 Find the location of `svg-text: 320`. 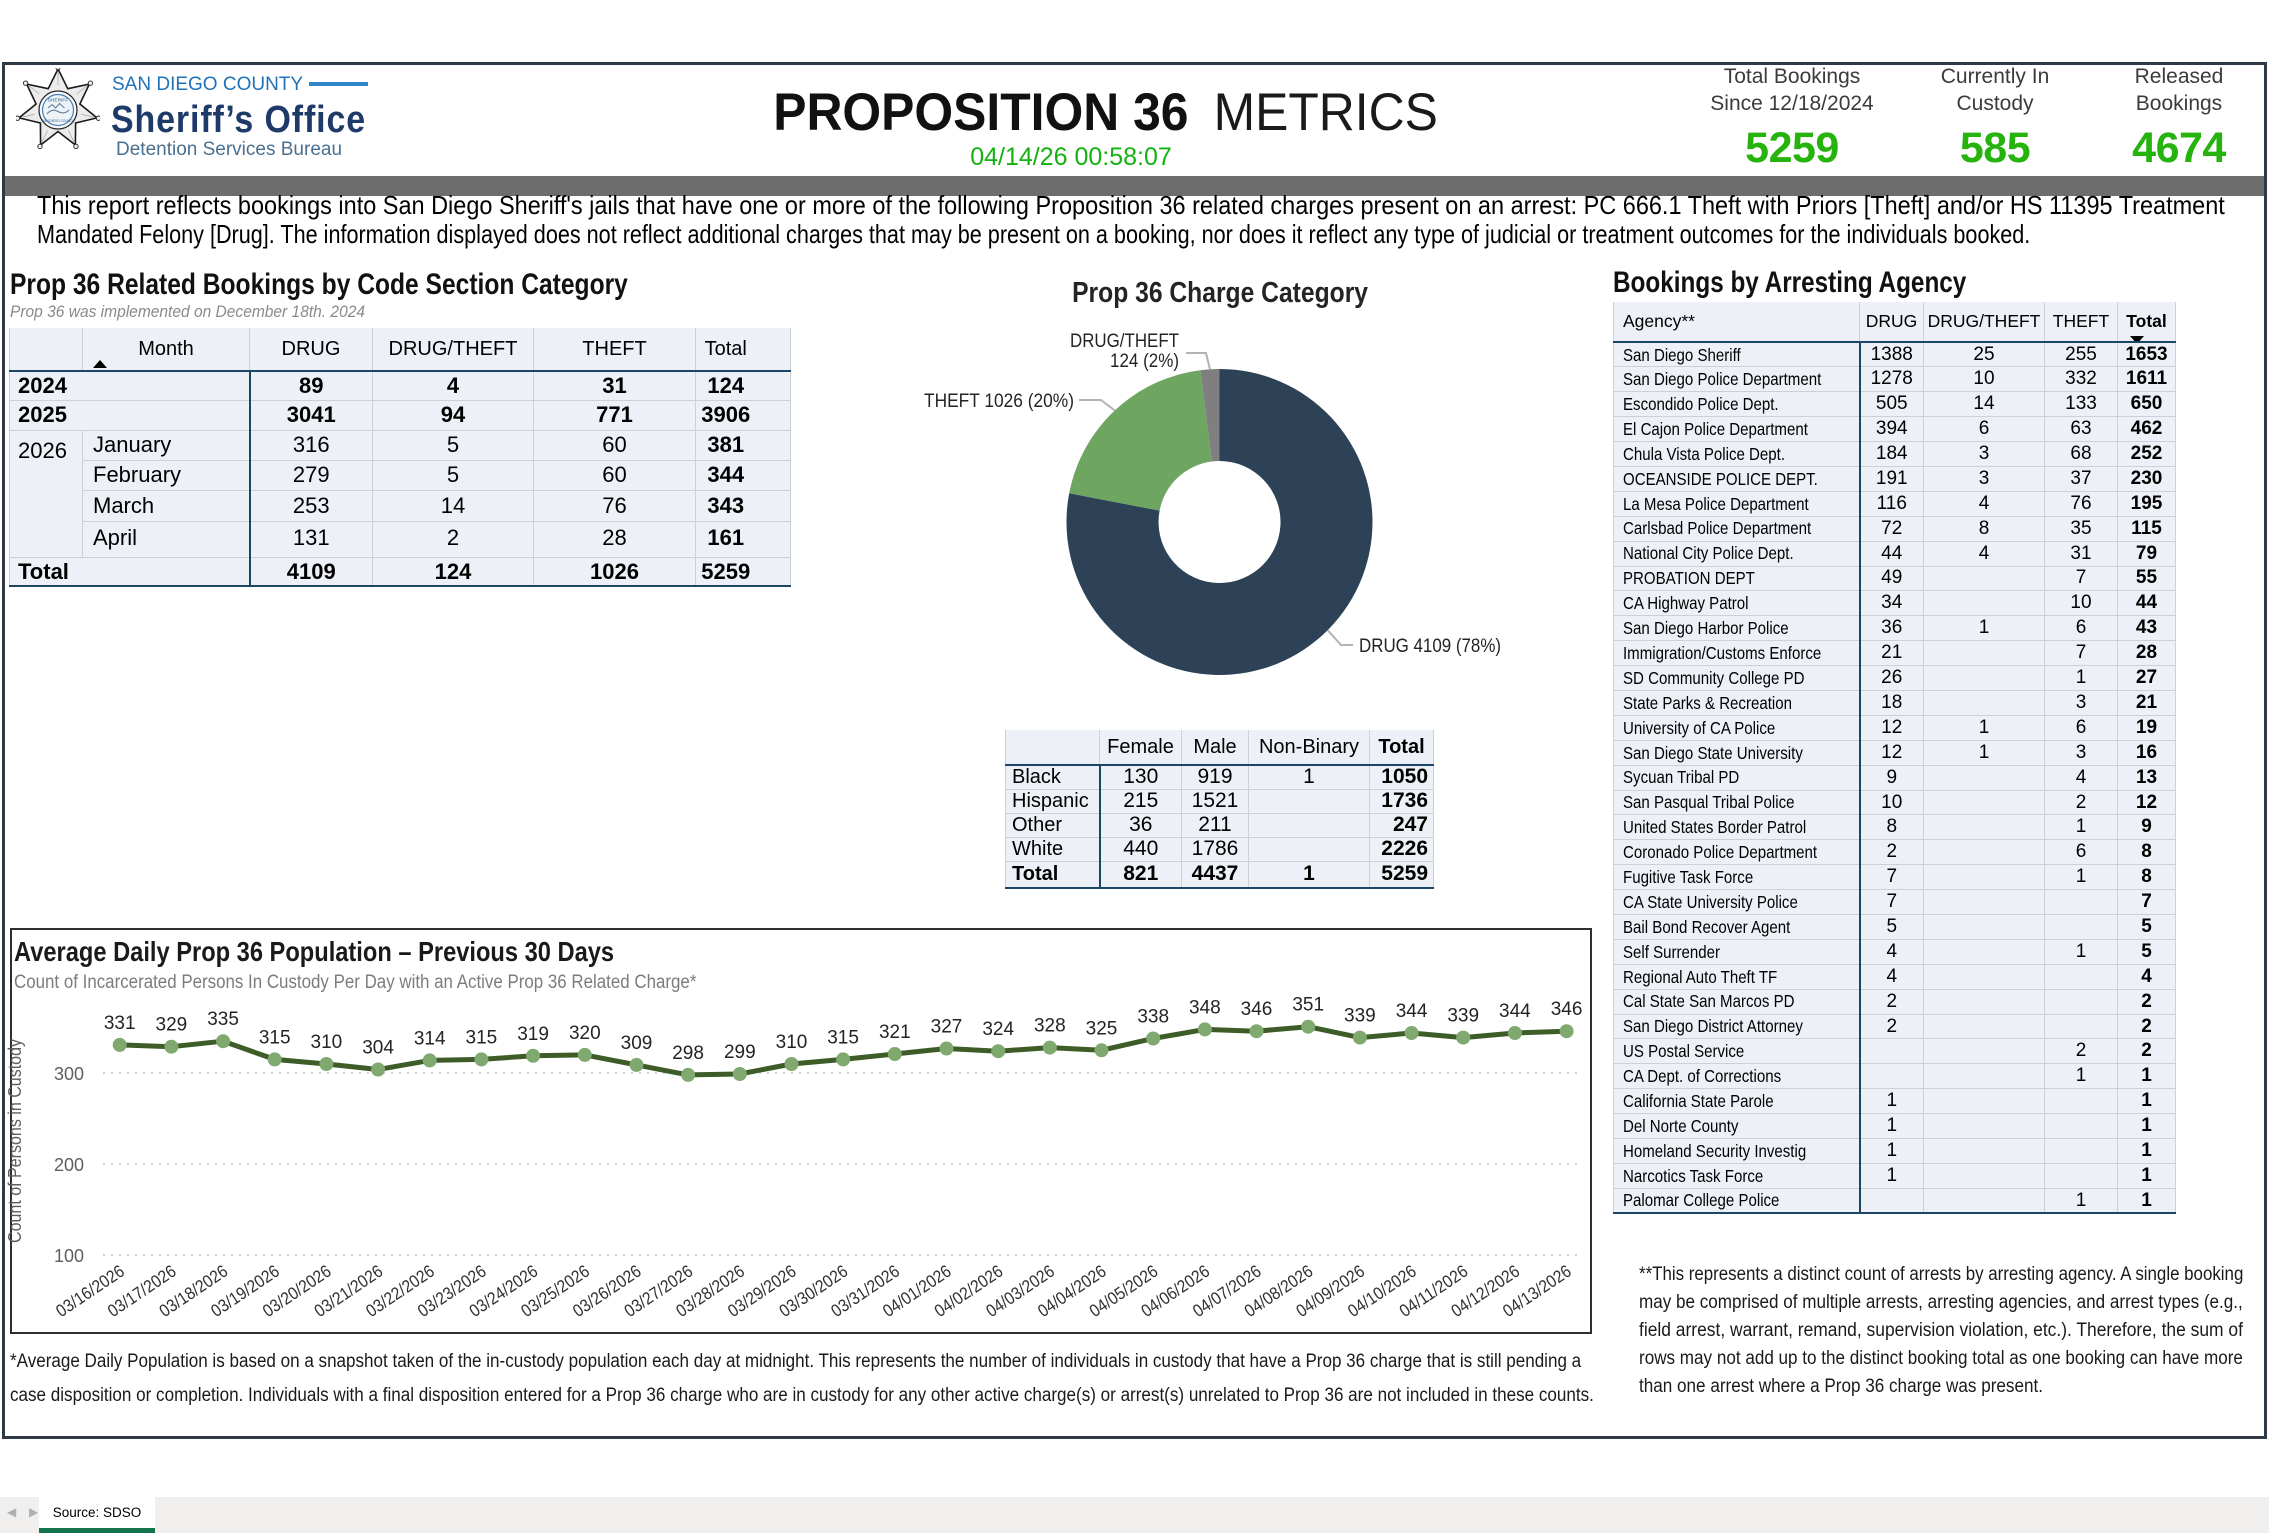

svg-text: 320 is located at coordinates (585, 1033).